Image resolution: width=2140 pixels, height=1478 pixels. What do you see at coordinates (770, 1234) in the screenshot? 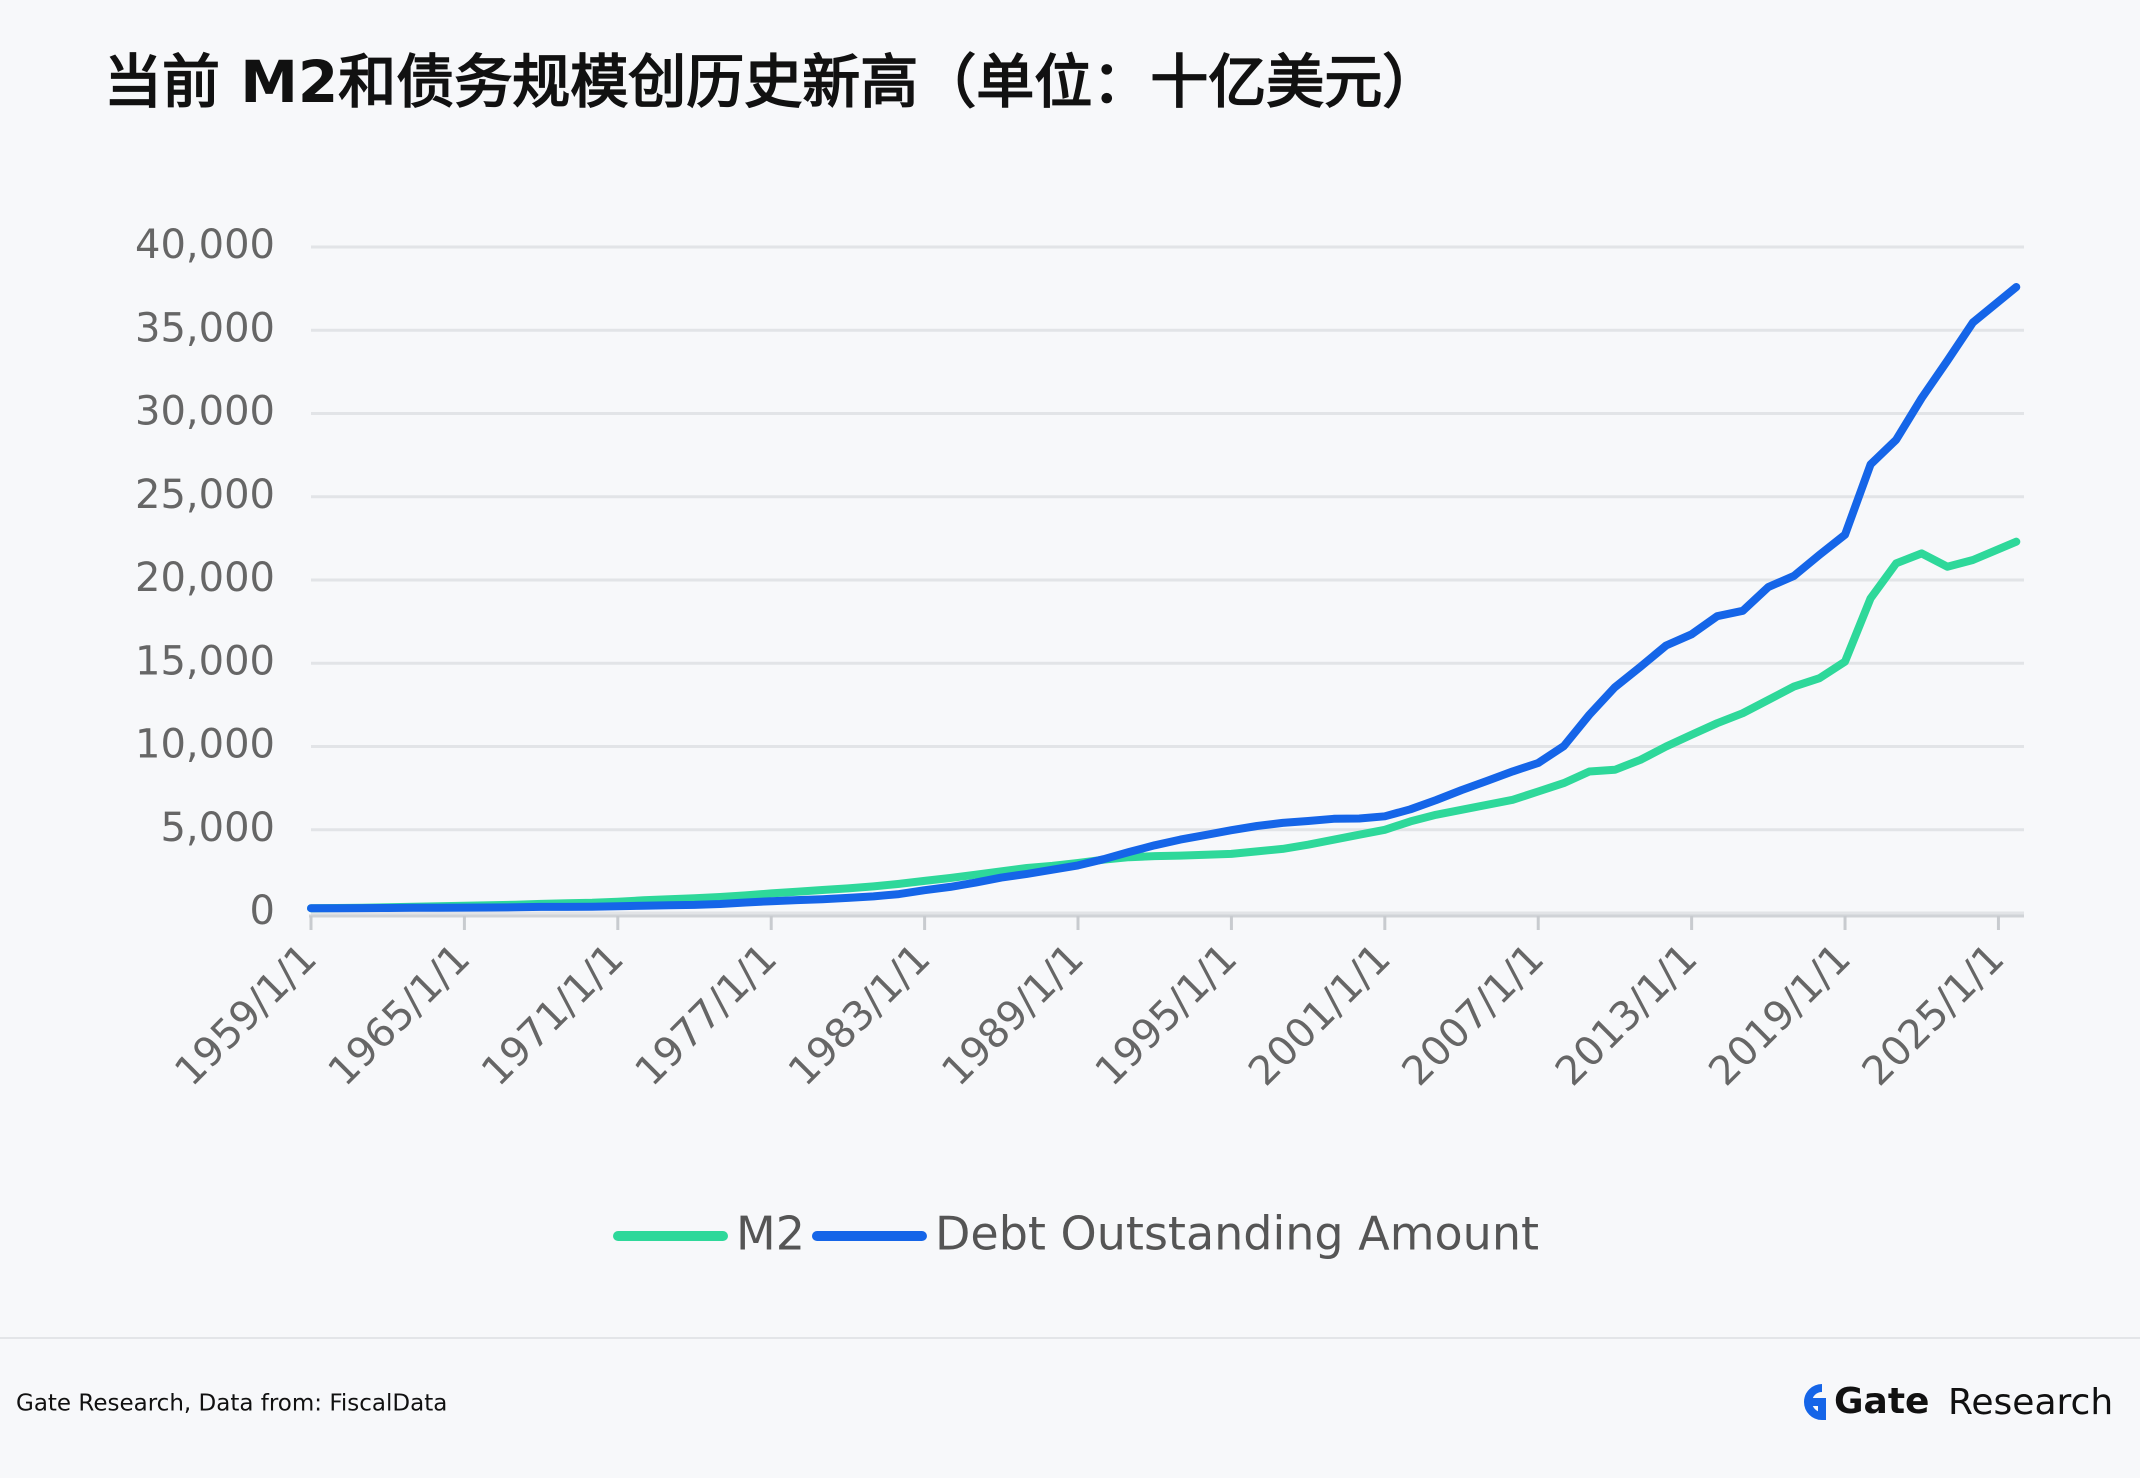
I see `legend-label: M2` at bounding box center [770, 1234].